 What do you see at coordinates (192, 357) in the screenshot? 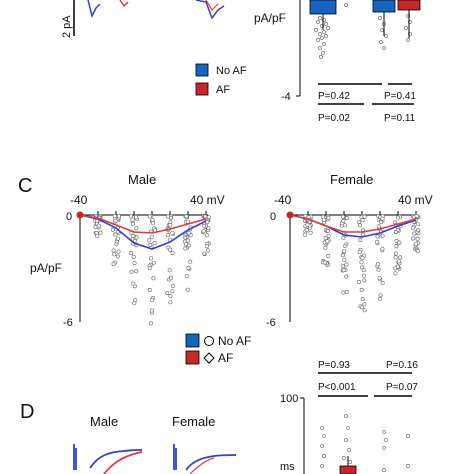
I see `c-legend-af-swatch` at bounding box center [192, 357].